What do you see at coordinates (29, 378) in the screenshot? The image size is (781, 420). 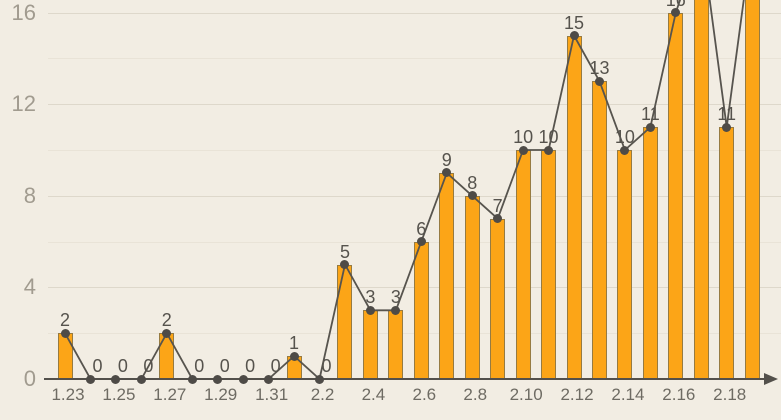 I see `y-axis-tick-label: 0` at bounding box center [29, 378].